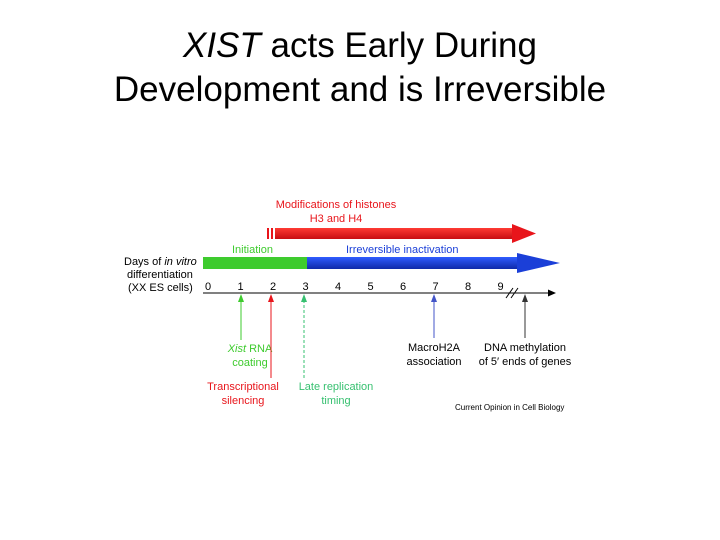 This screenshot has height=540, width=720. Describe the element at coordinates (500, 287) in the screenshot. I see `day-tick-label-9: 9` at that location.